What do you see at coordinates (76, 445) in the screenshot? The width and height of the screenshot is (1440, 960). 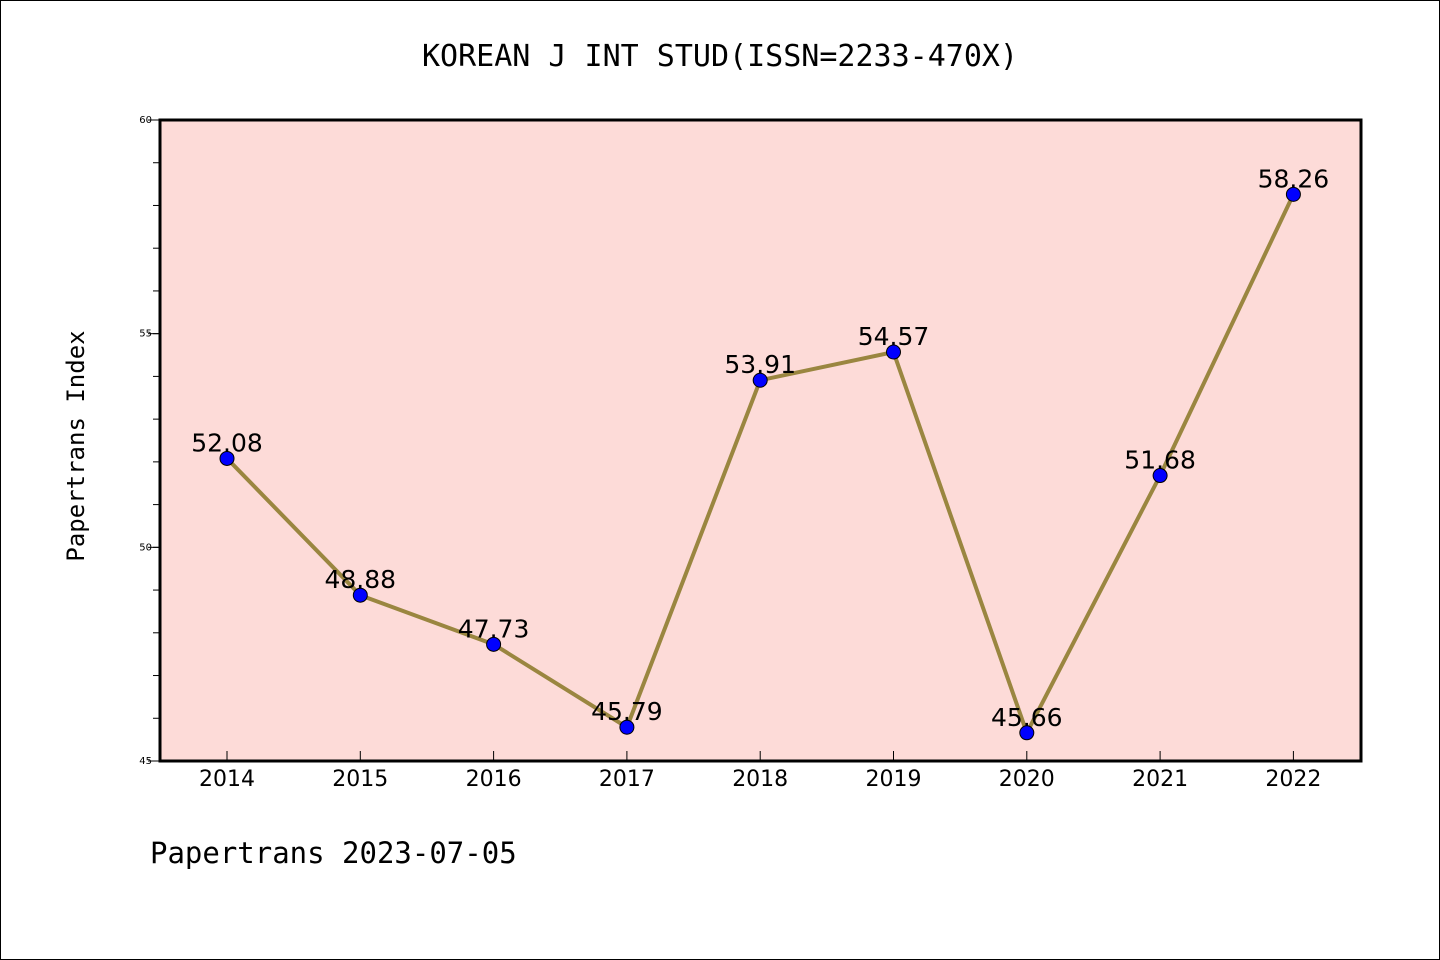 I see `y-axis-label: Papertrans Index` at bounding box center [76, 445].